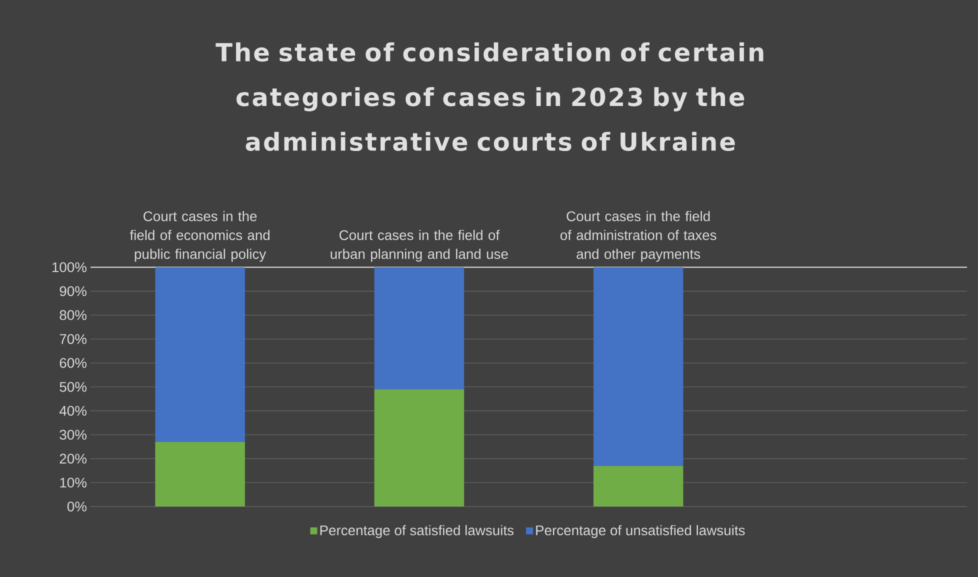 This screenshot has height=577, width=978. Describe the element at coordinates (73, 411) in the screenshot. I see `y-tick-label: 40%` at that location.